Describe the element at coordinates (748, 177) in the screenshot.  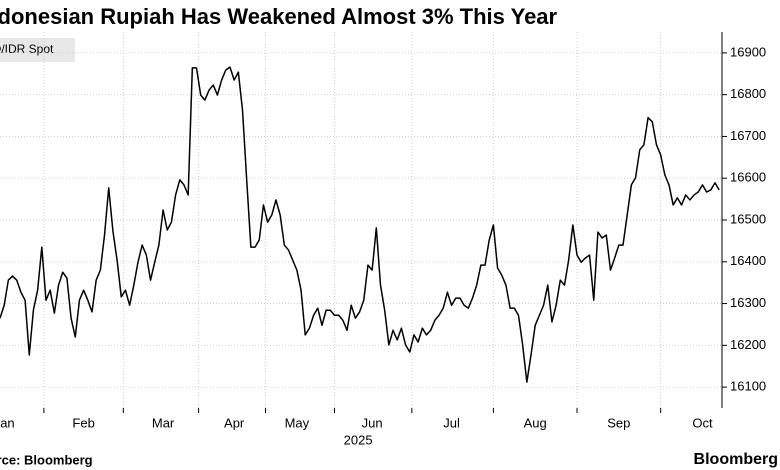
I see `y-tick-label: 16600` at that location.